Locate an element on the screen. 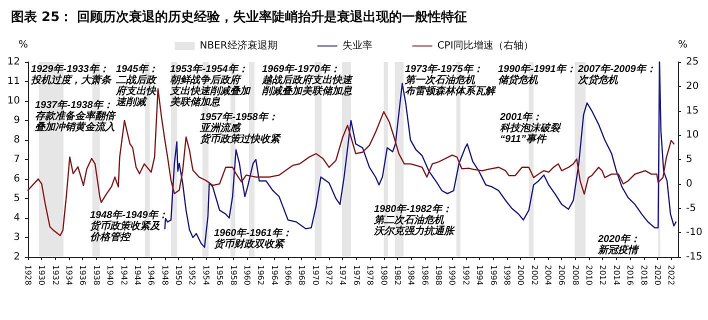  y-tick-label: 12 is located at coordinates (13, 62).